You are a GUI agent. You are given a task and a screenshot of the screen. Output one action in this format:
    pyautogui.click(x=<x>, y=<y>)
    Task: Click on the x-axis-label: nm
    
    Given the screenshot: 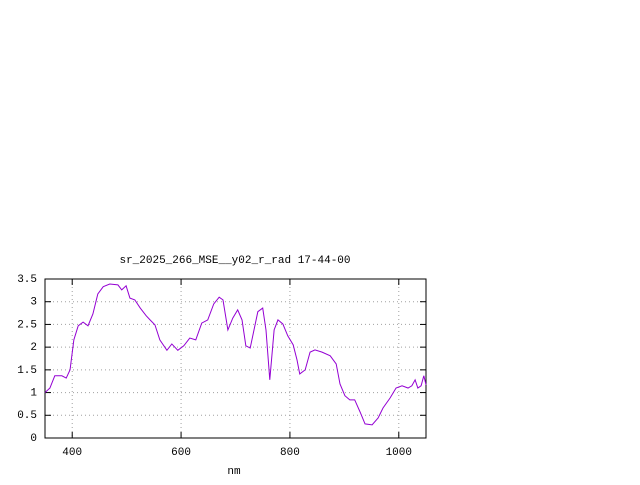 What is the action you would take?
    pyautogui.click(x=234, y=472)
    